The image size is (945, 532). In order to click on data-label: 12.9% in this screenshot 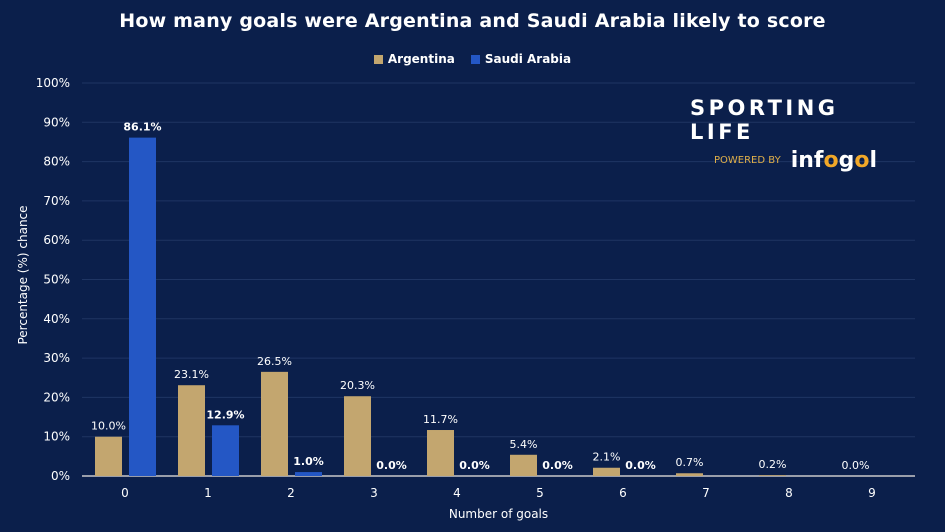, I will do `click(225, 414)`.